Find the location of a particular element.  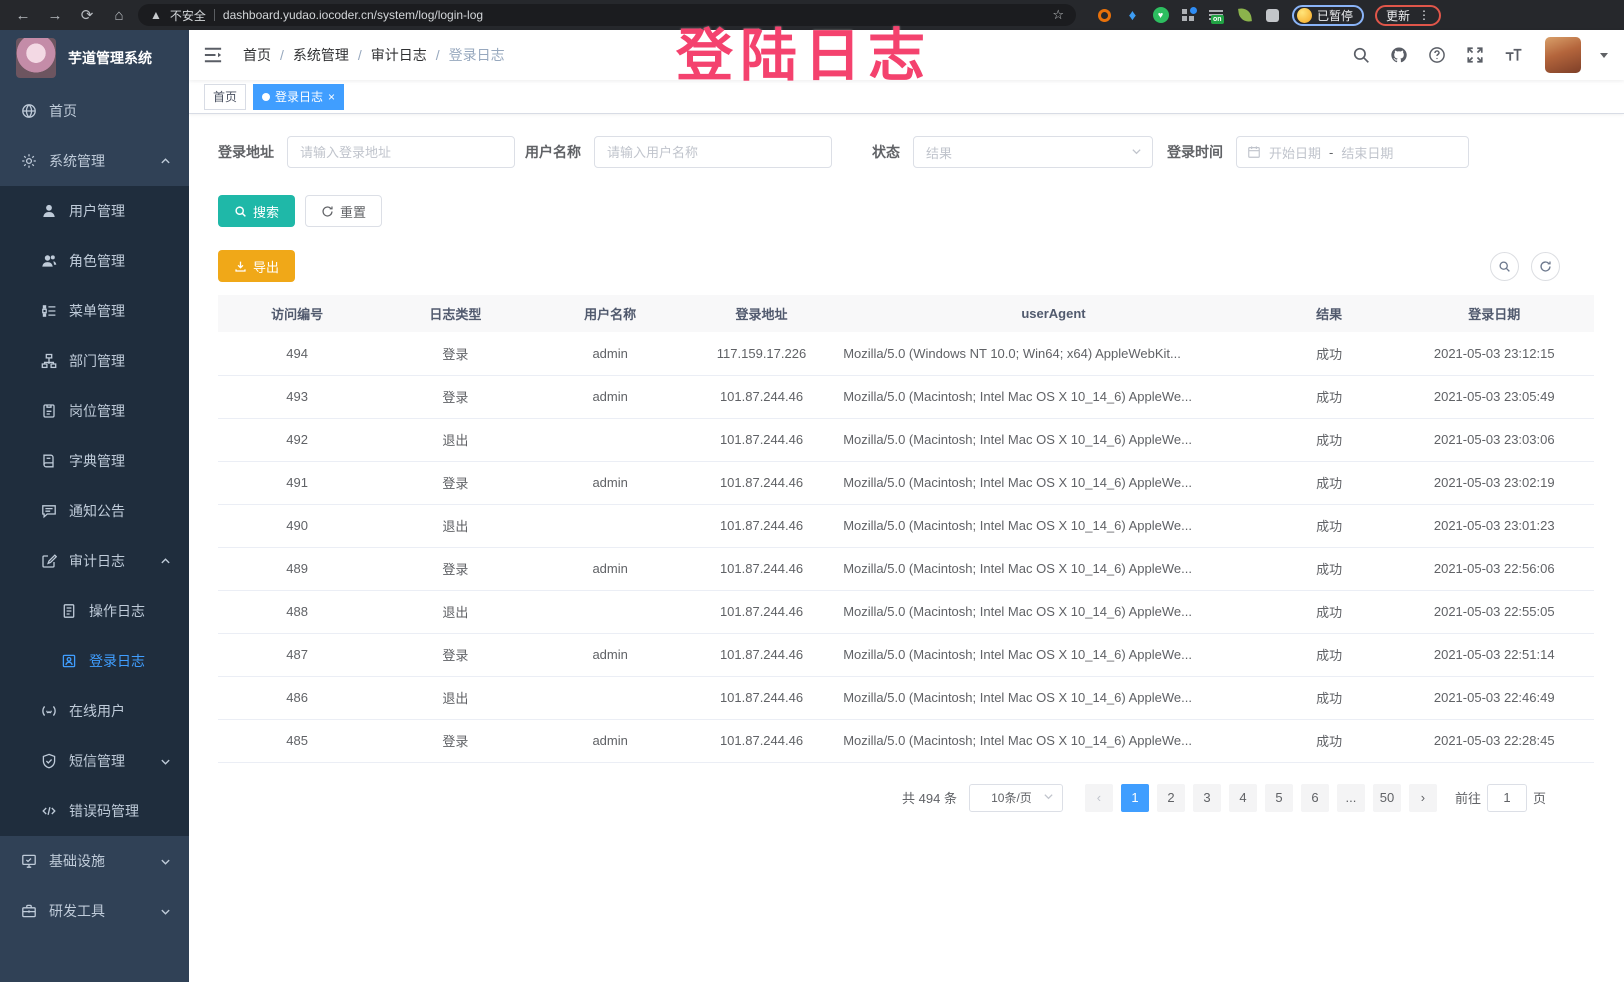

date-range-picker: 开始日期 - 结束日期 is located at coordinates (1352, 152).